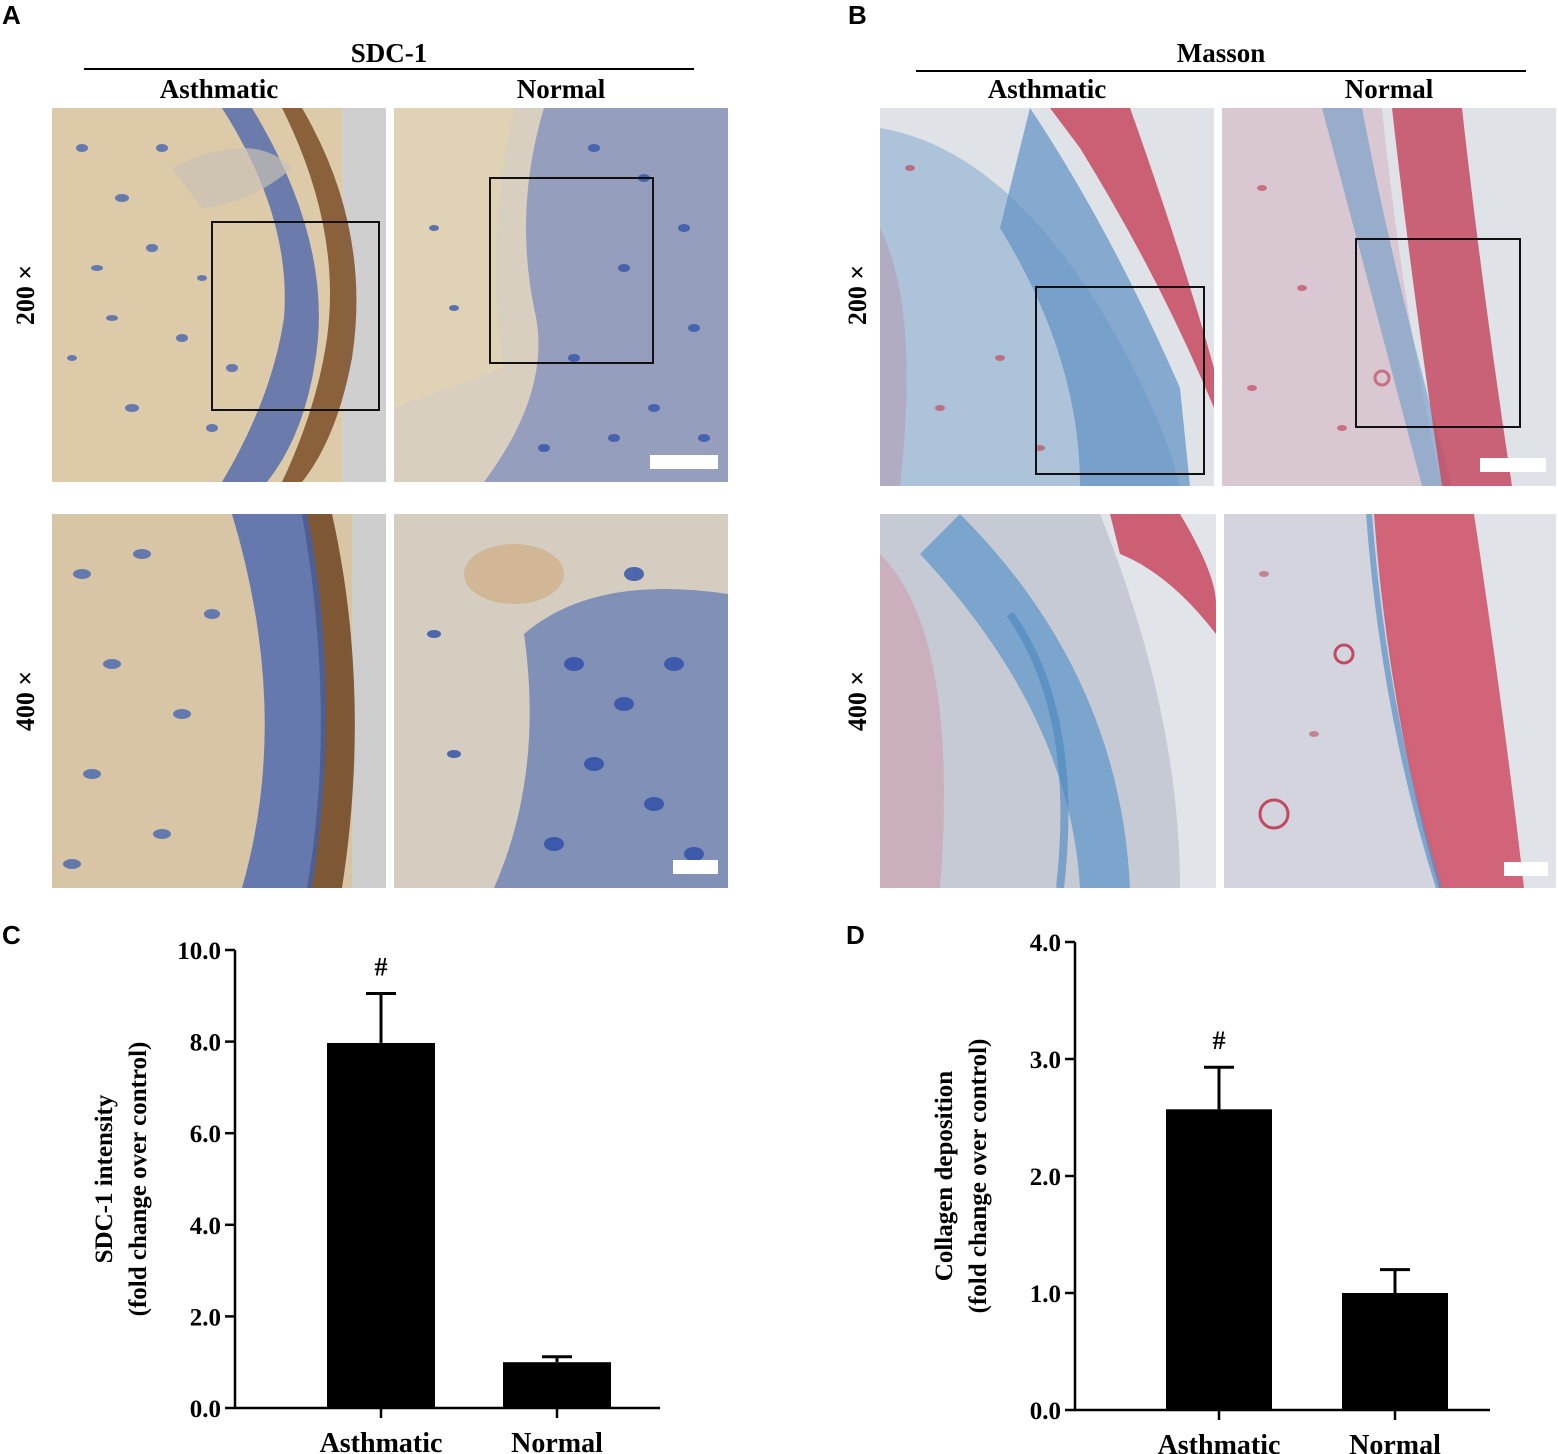 Image resolution: width=1558 pixels, height=1454 pixels. What do you see at coordinates (219, 89) in the screenshot?
I see `panel-a-column-label-asthmatic: Asthmatic` at bounding box center [219, 89].